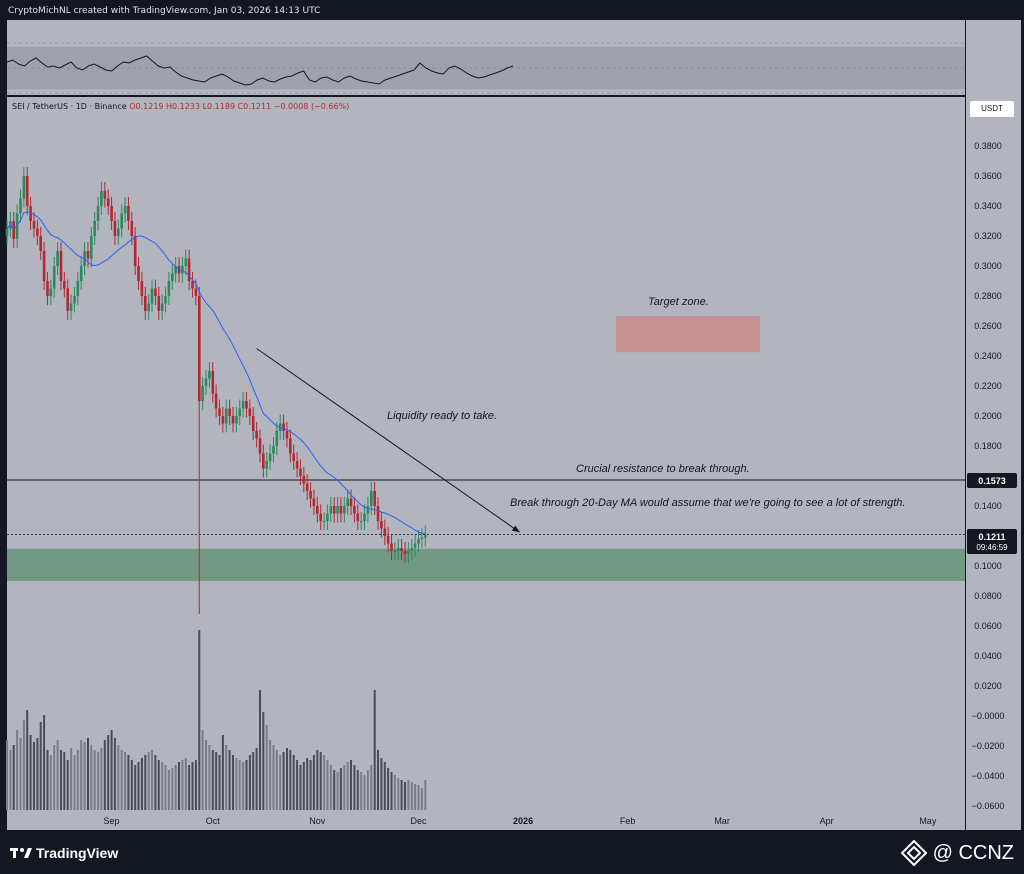 This screenshot has width=1024, height=874. Describe the element at coordinates (992, 480) in the screenshot. I see `resistance-label-bg` at that location.